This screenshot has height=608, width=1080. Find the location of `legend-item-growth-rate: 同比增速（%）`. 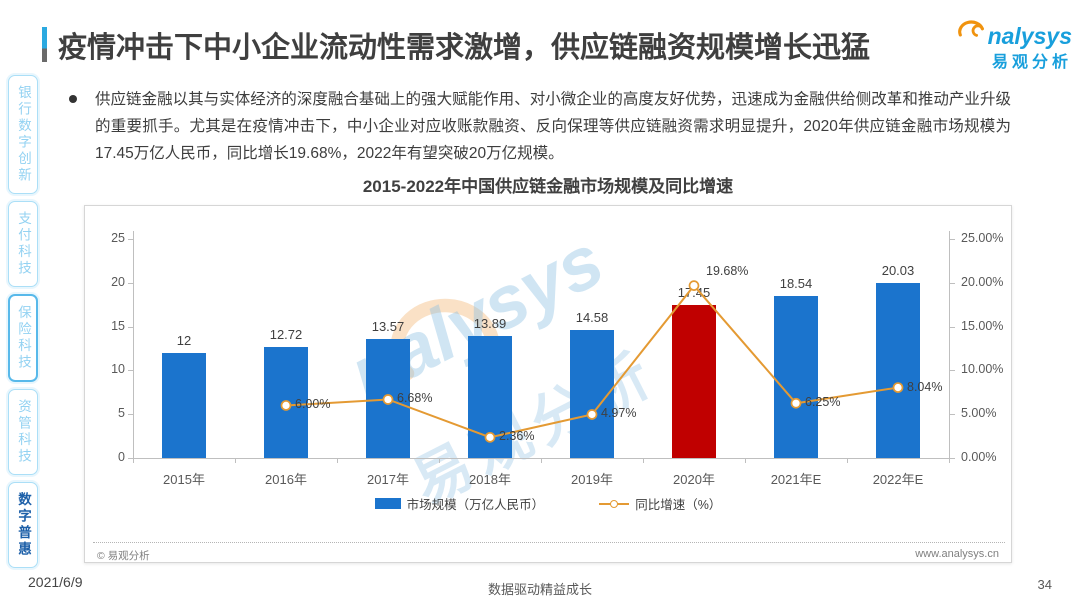

legend-item-growth-rate: 同比增速（%） is located at coordinates (660, 503).